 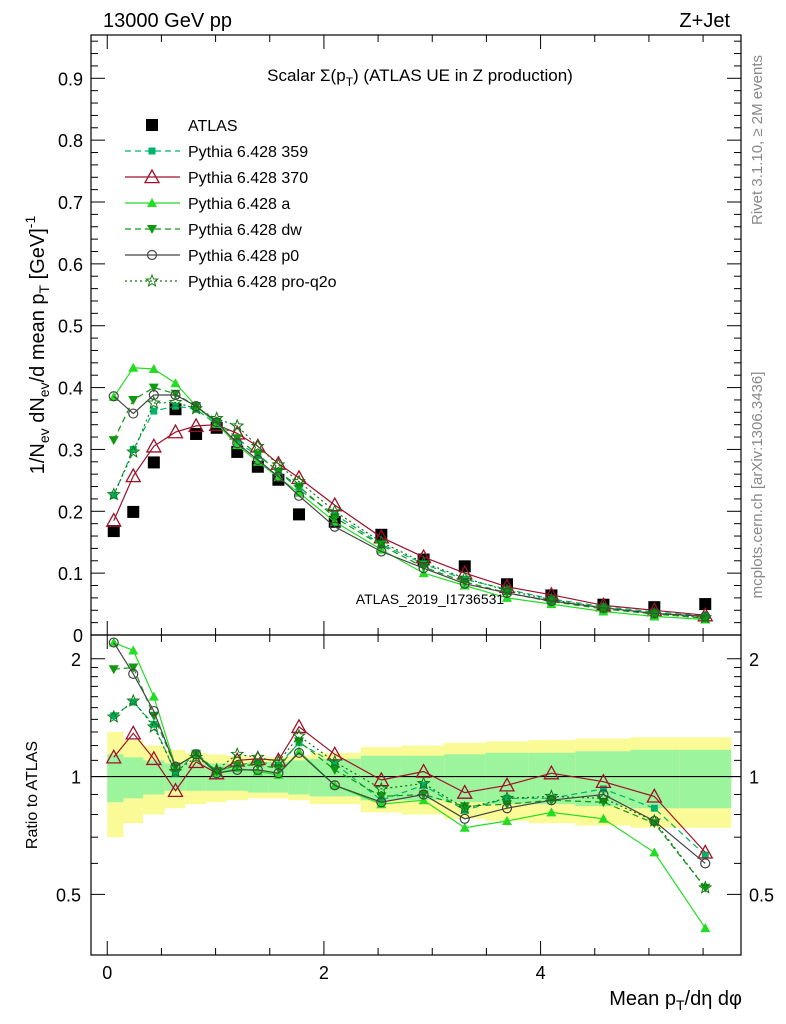 I want to click on svg-text: Mean pT/dη dφ, so click(x=675, y=1000).